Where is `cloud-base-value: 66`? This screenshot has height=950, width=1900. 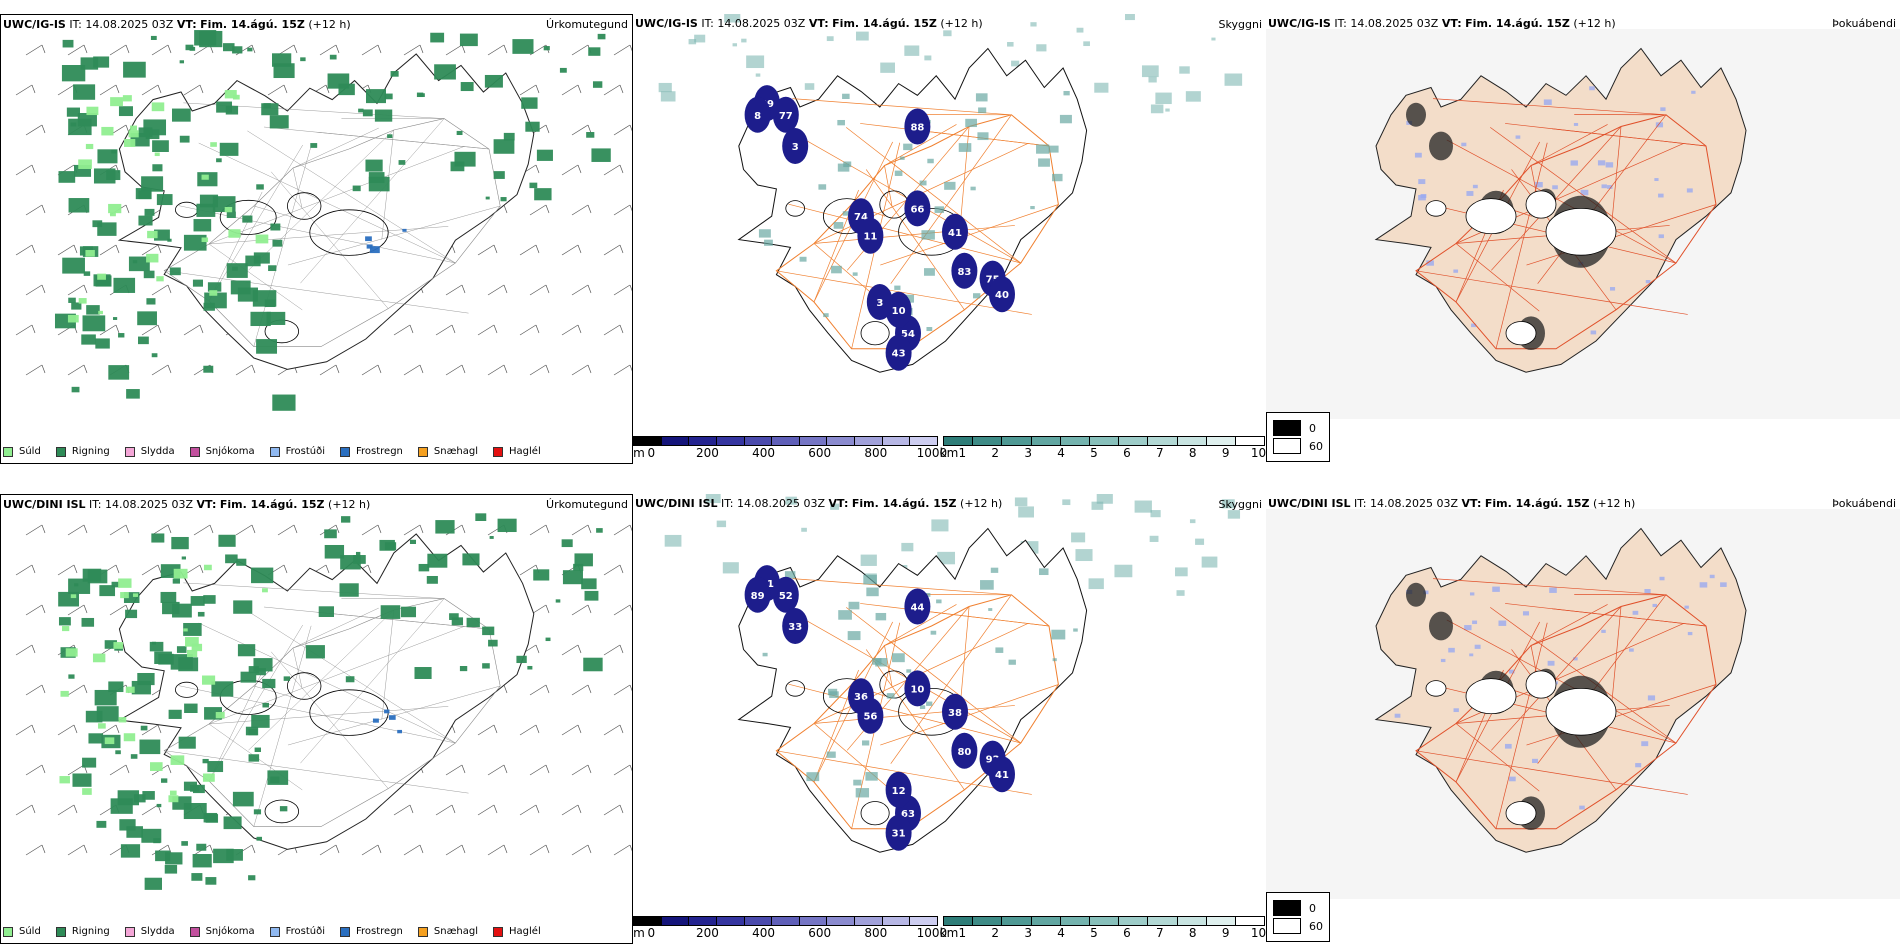
cloud-base-value: 66 is located at coordinates (917, 209).